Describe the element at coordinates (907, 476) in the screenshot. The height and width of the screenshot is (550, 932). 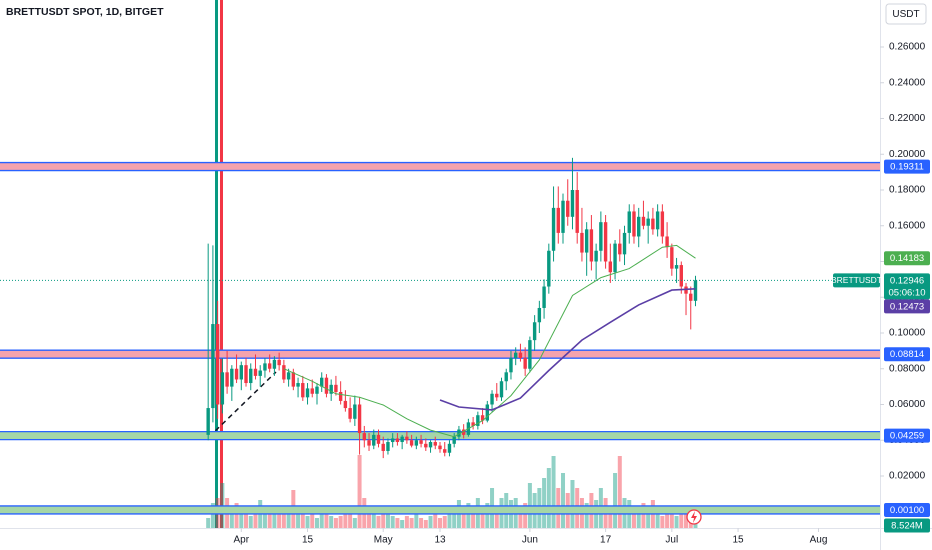
I see `y-tick-label: 0.02000` at that location.